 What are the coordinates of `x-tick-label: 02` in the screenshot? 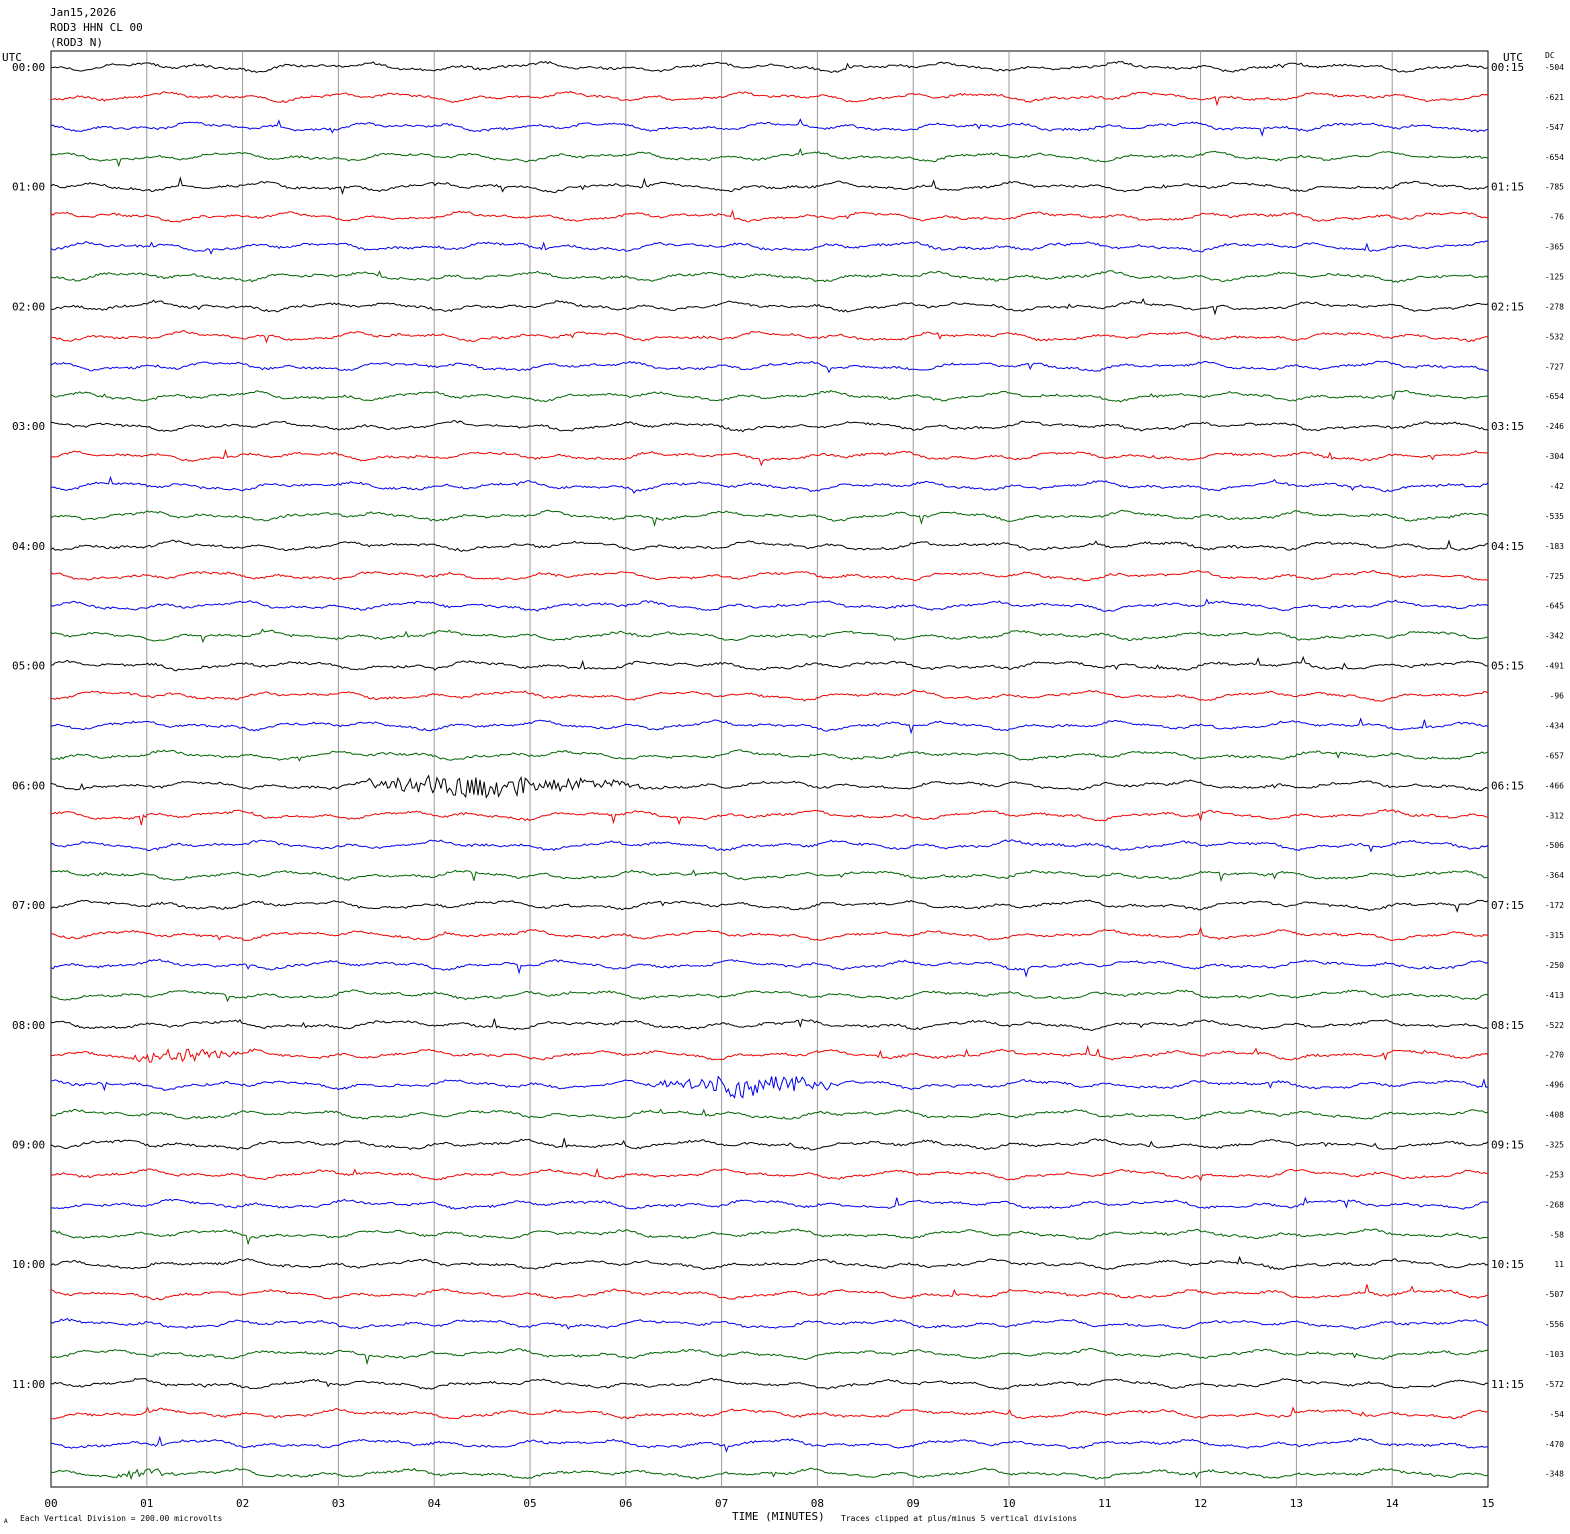 It's located at (242, 1503).